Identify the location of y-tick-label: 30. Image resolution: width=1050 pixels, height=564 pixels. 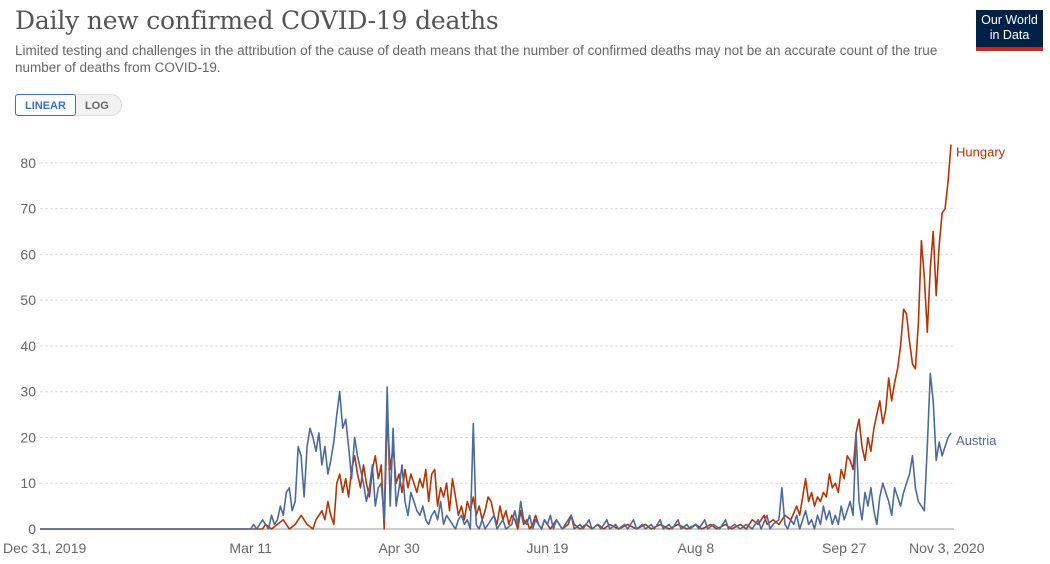
(28, 392).